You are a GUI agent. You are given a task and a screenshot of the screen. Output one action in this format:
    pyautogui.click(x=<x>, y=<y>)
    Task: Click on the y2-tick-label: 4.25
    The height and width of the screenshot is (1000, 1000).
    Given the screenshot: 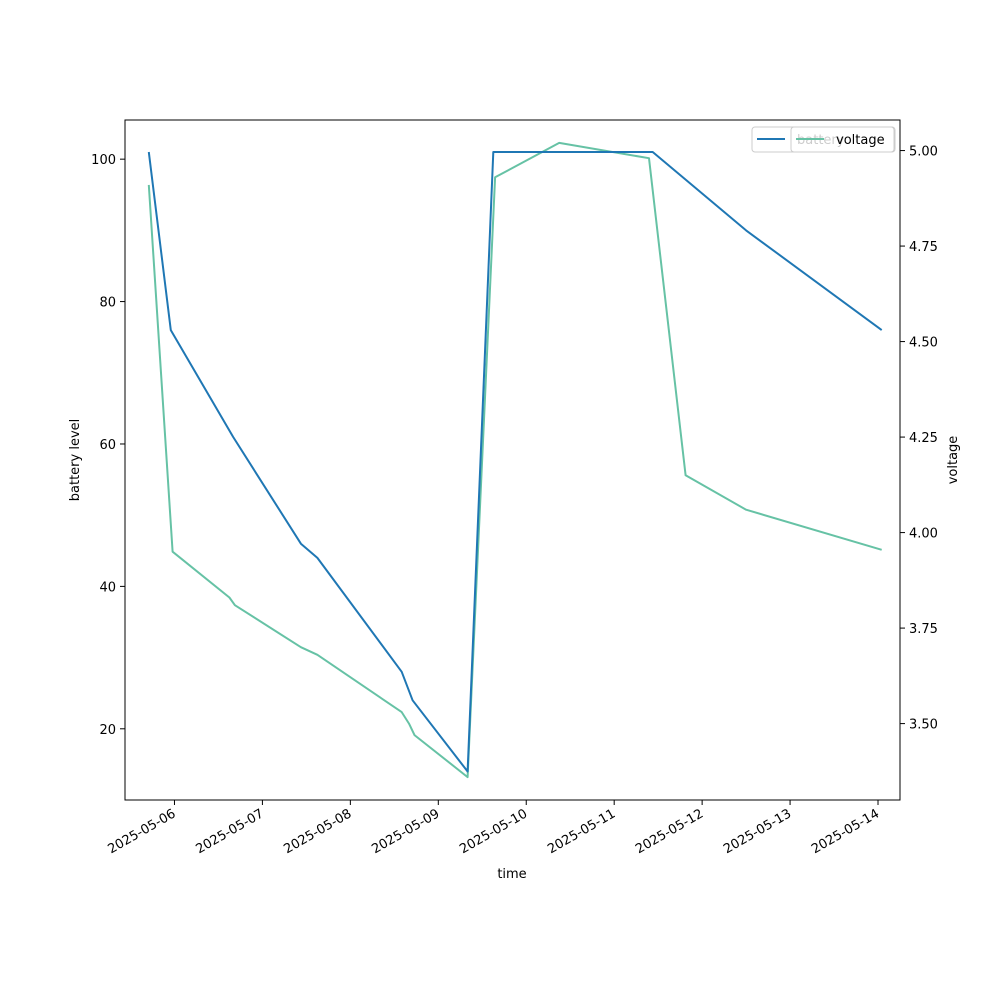 What is the action you would take?
    pyautogui.click(x=923, y=438)
    